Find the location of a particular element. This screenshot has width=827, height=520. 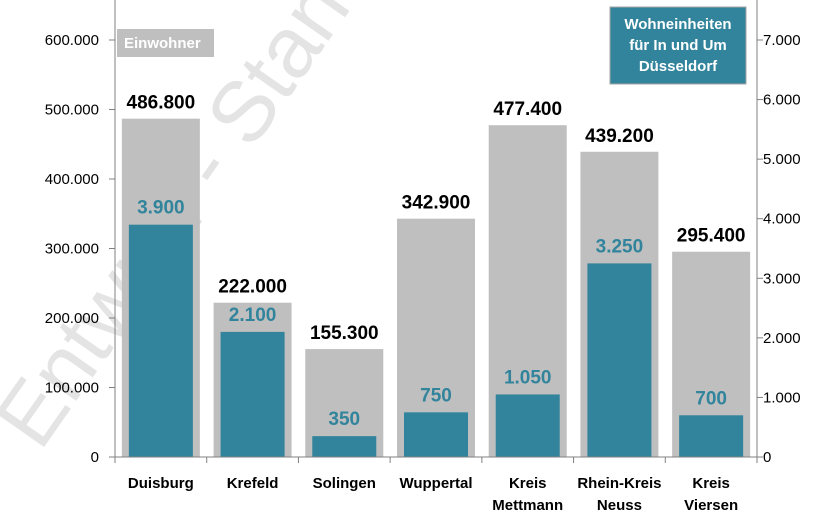

category-label: Rhein-Kreis is located at coordinates (619, 483).